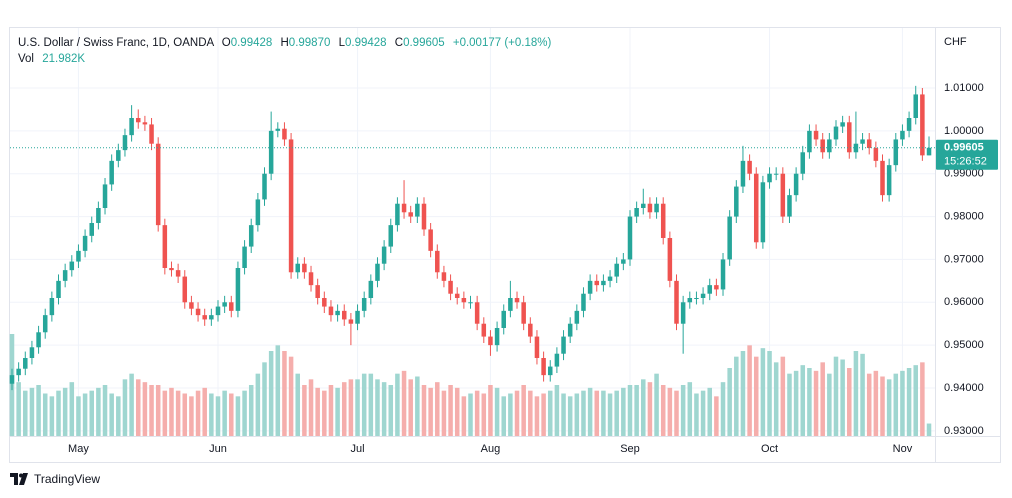 This screenshot has height=498, width=1012. Describe the element at coordinates (964, 174) in the screenshot. I see `y-tick-label: 0.99000` at that location.